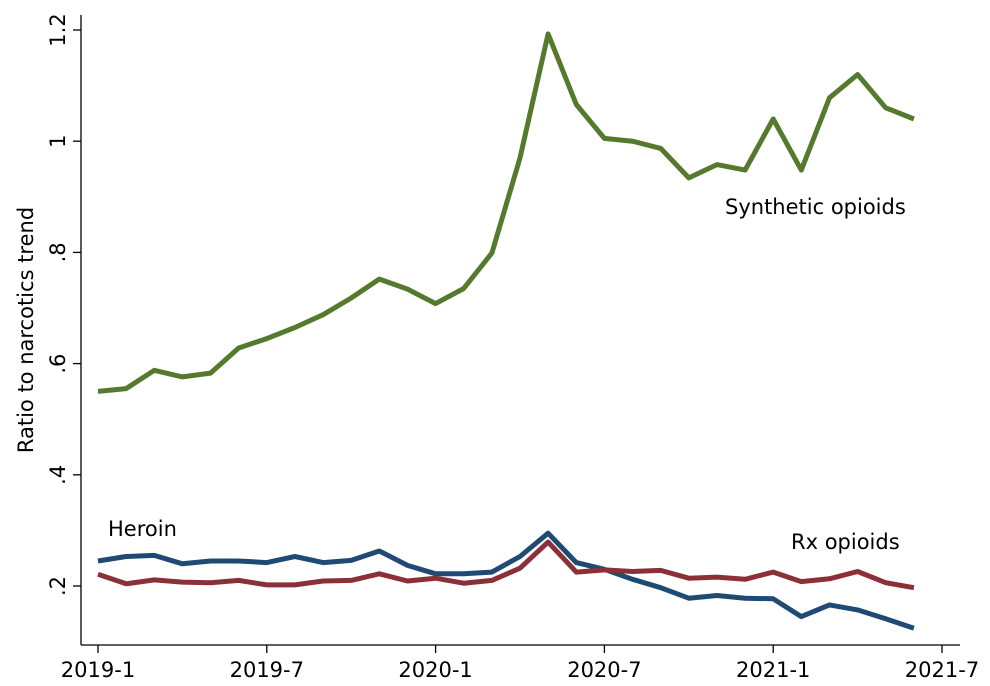 The image size is (990, 686). What do you see at coordinates (815, 207) in the screenshot?
I see `series-label-synthetic-opioids: Synthetic opioids` at bounding box center [815, 207].